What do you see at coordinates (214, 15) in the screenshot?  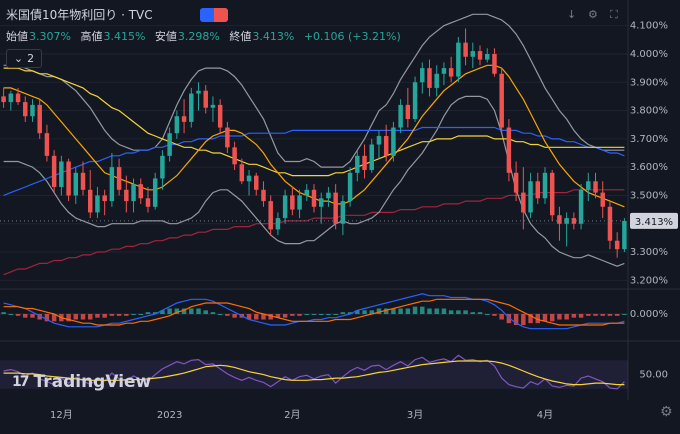 I see `flag-icon` at bounding box center [214, 15].